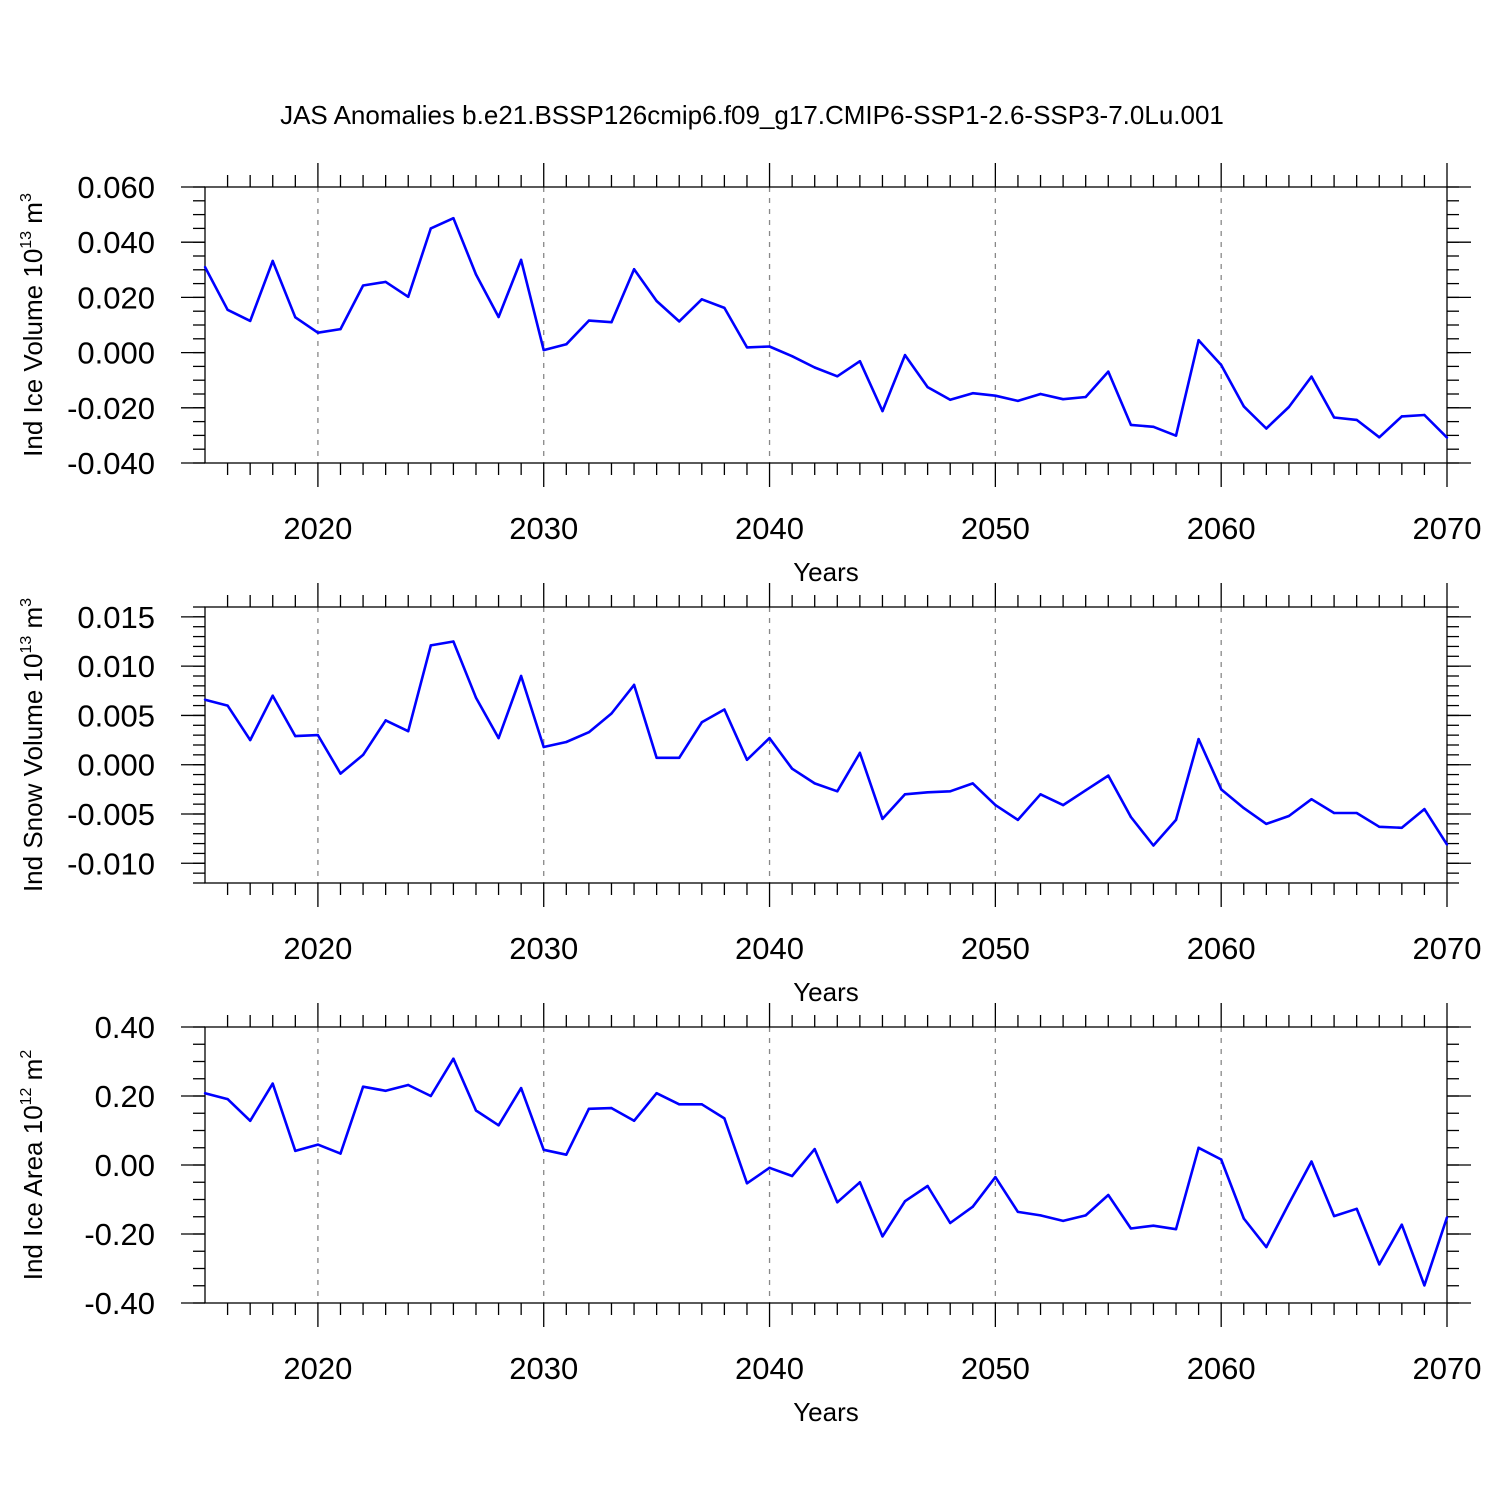  What do you see at coordinates (33, 325) in the screenshot?
I see `y-axis-label: Ind Ice Volume 1013 m3` at bounding box center [33, 325].